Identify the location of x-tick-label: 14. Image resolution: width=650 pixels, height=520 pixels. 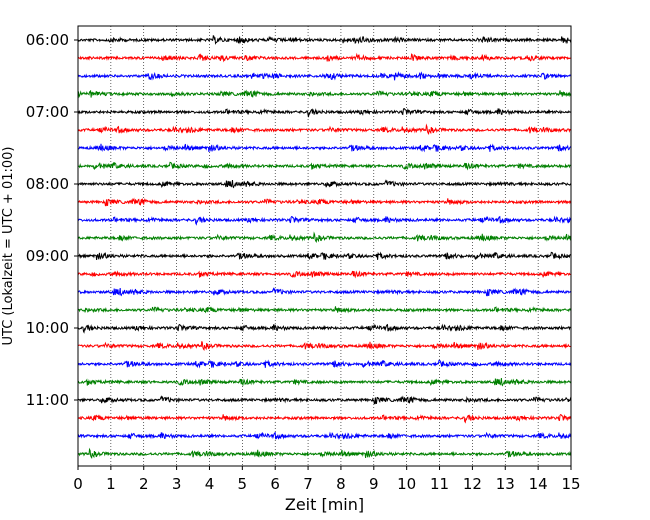
(538, 484).